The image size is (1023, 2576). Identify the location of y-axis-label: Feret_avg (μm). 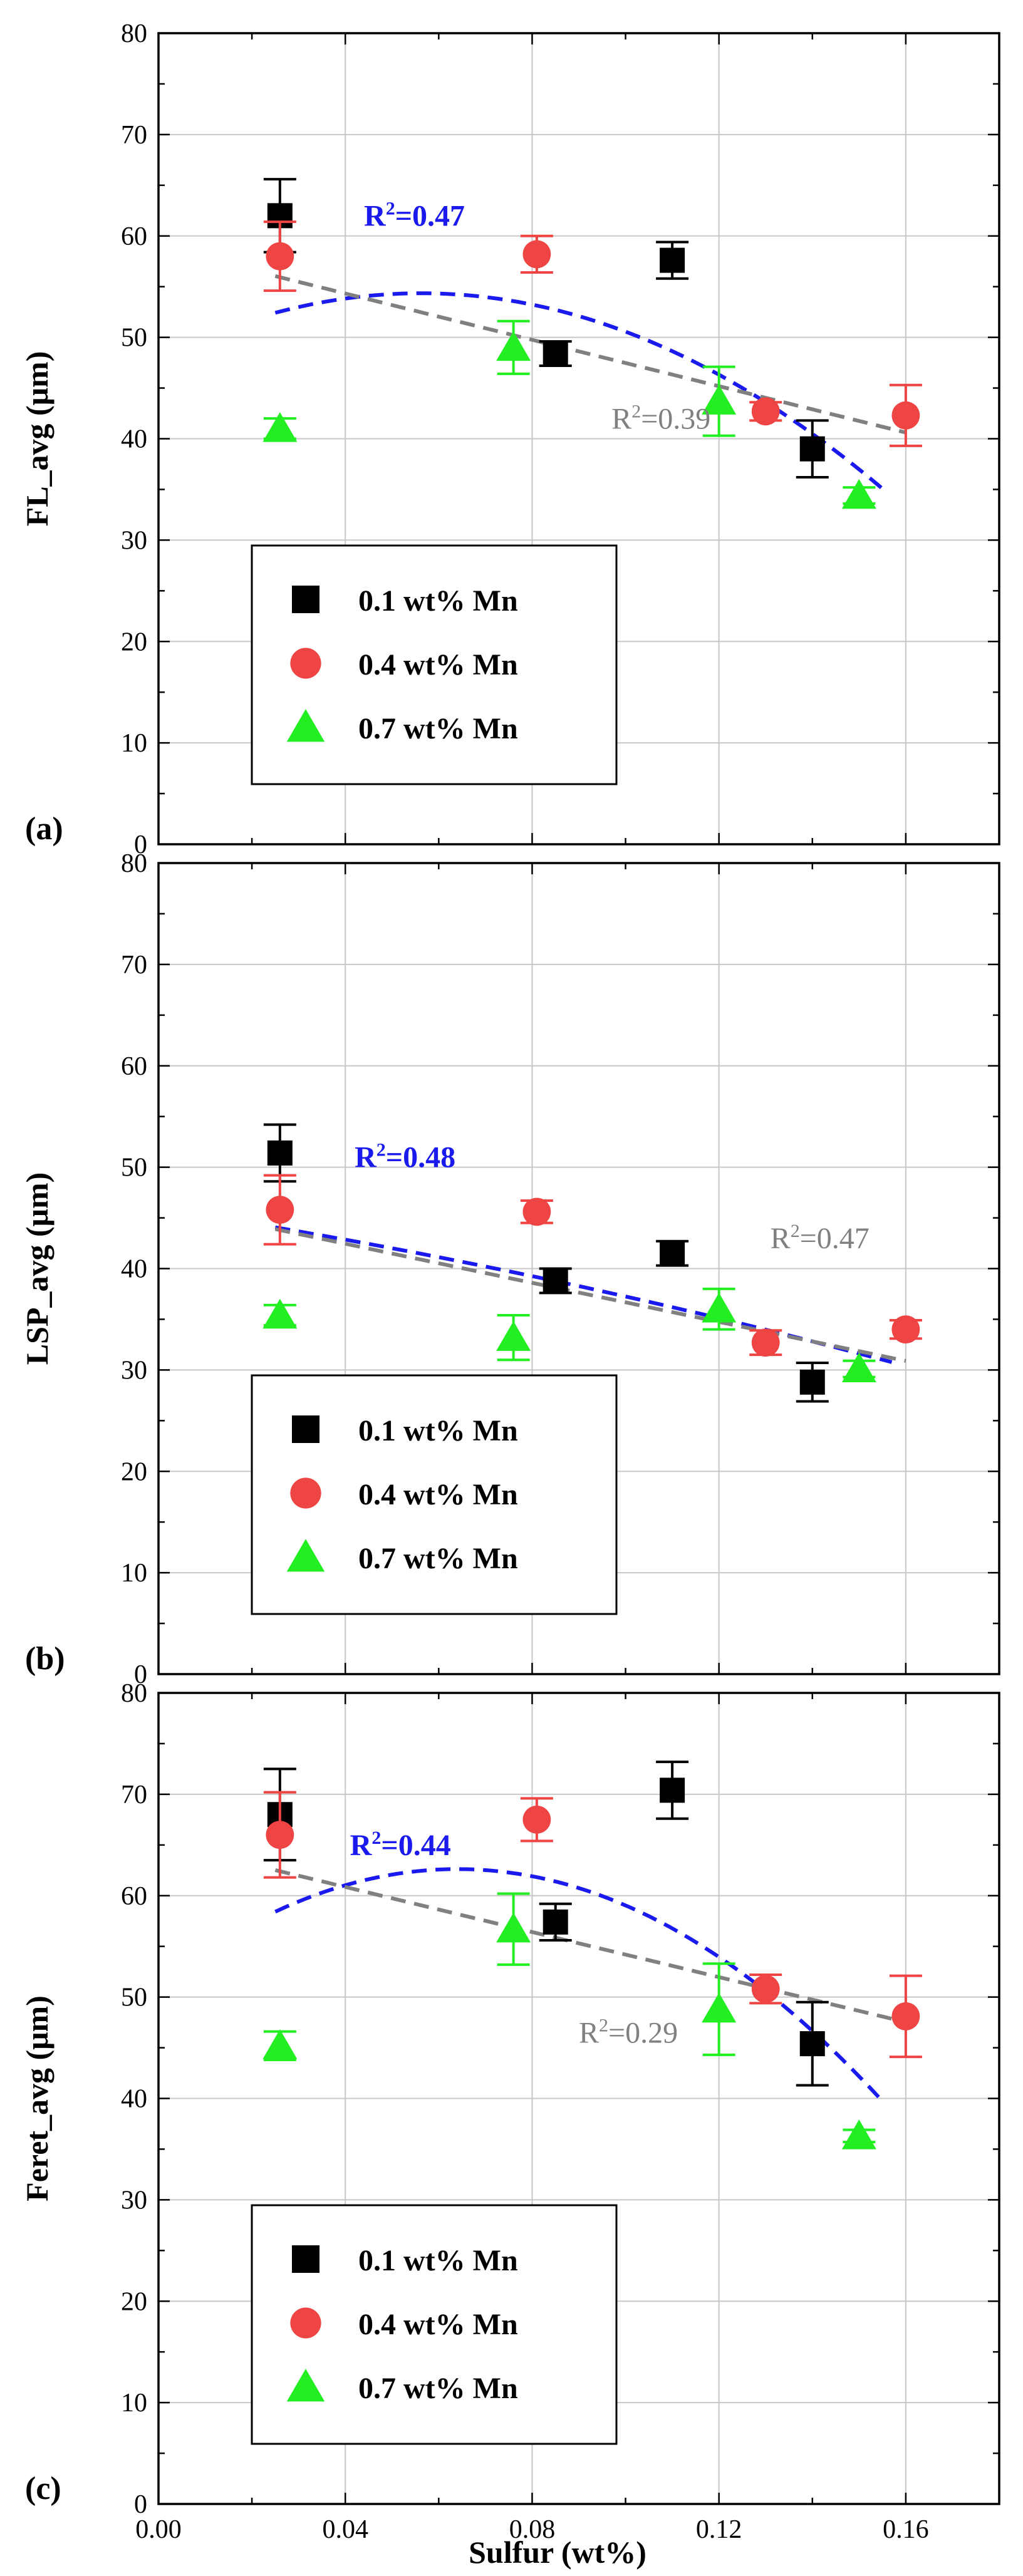
(37, 2098).